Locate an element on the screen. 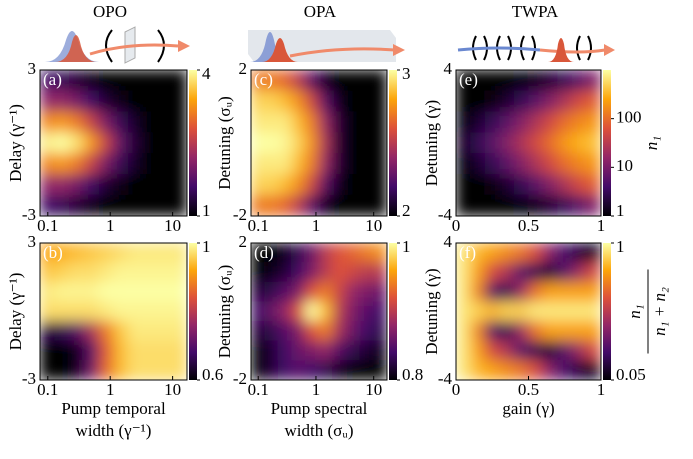 This screenshot has width=693, height=459. column-title: OPO is located at coordinates (110, 11).